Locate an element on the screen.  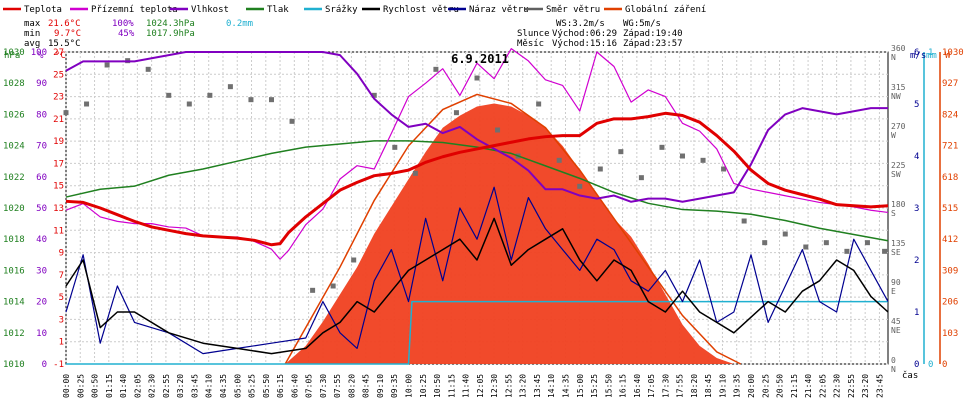
tick-label-time: 21:15 is located at coordinates (794, 386).